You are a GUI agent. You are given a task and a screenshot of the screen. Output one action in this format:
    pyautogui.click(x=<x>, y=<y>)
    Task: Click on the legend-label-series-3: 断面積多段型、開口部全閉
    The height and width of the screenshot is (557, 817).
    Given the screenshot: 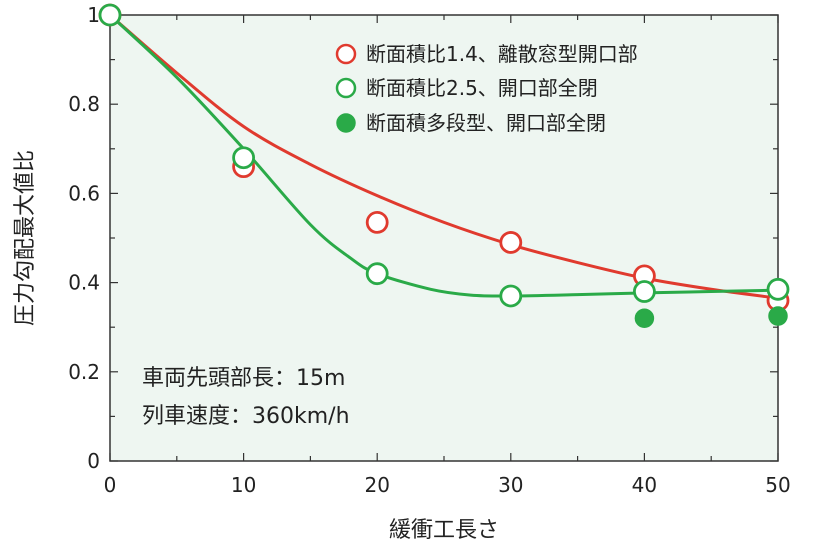 What is the action you would take?
    pyautogui.click(x=486, y=123)
    